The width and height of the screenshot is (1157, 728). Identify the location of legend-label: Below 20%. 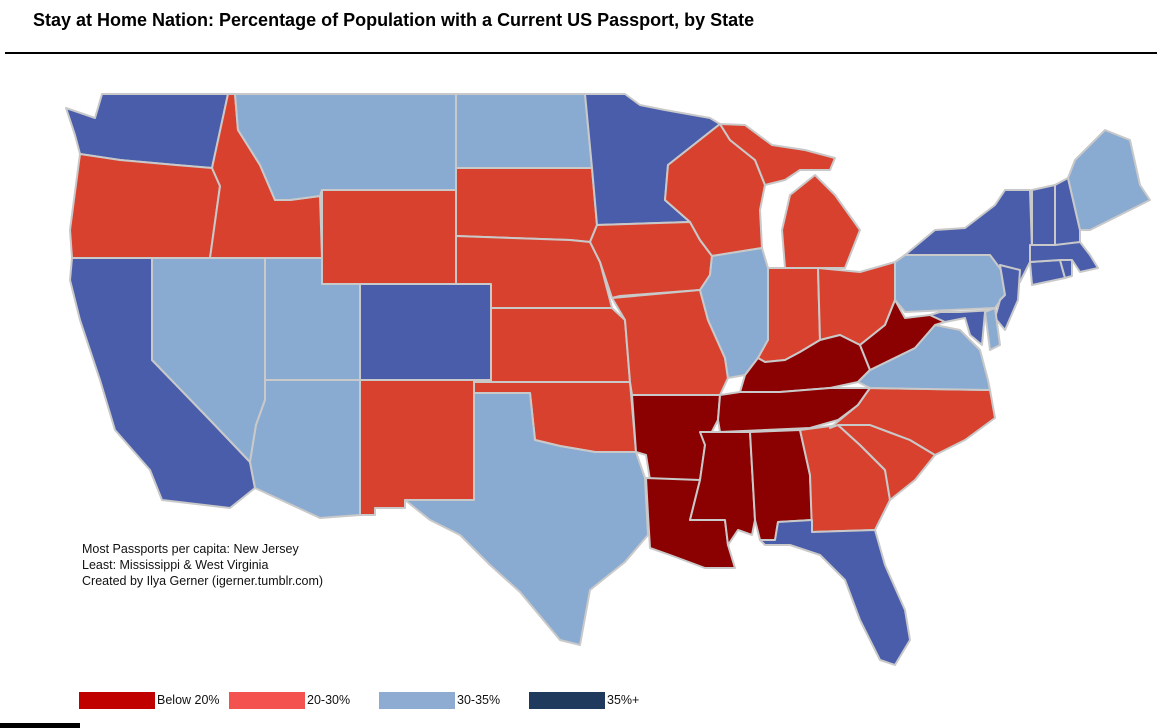
(188, 700).